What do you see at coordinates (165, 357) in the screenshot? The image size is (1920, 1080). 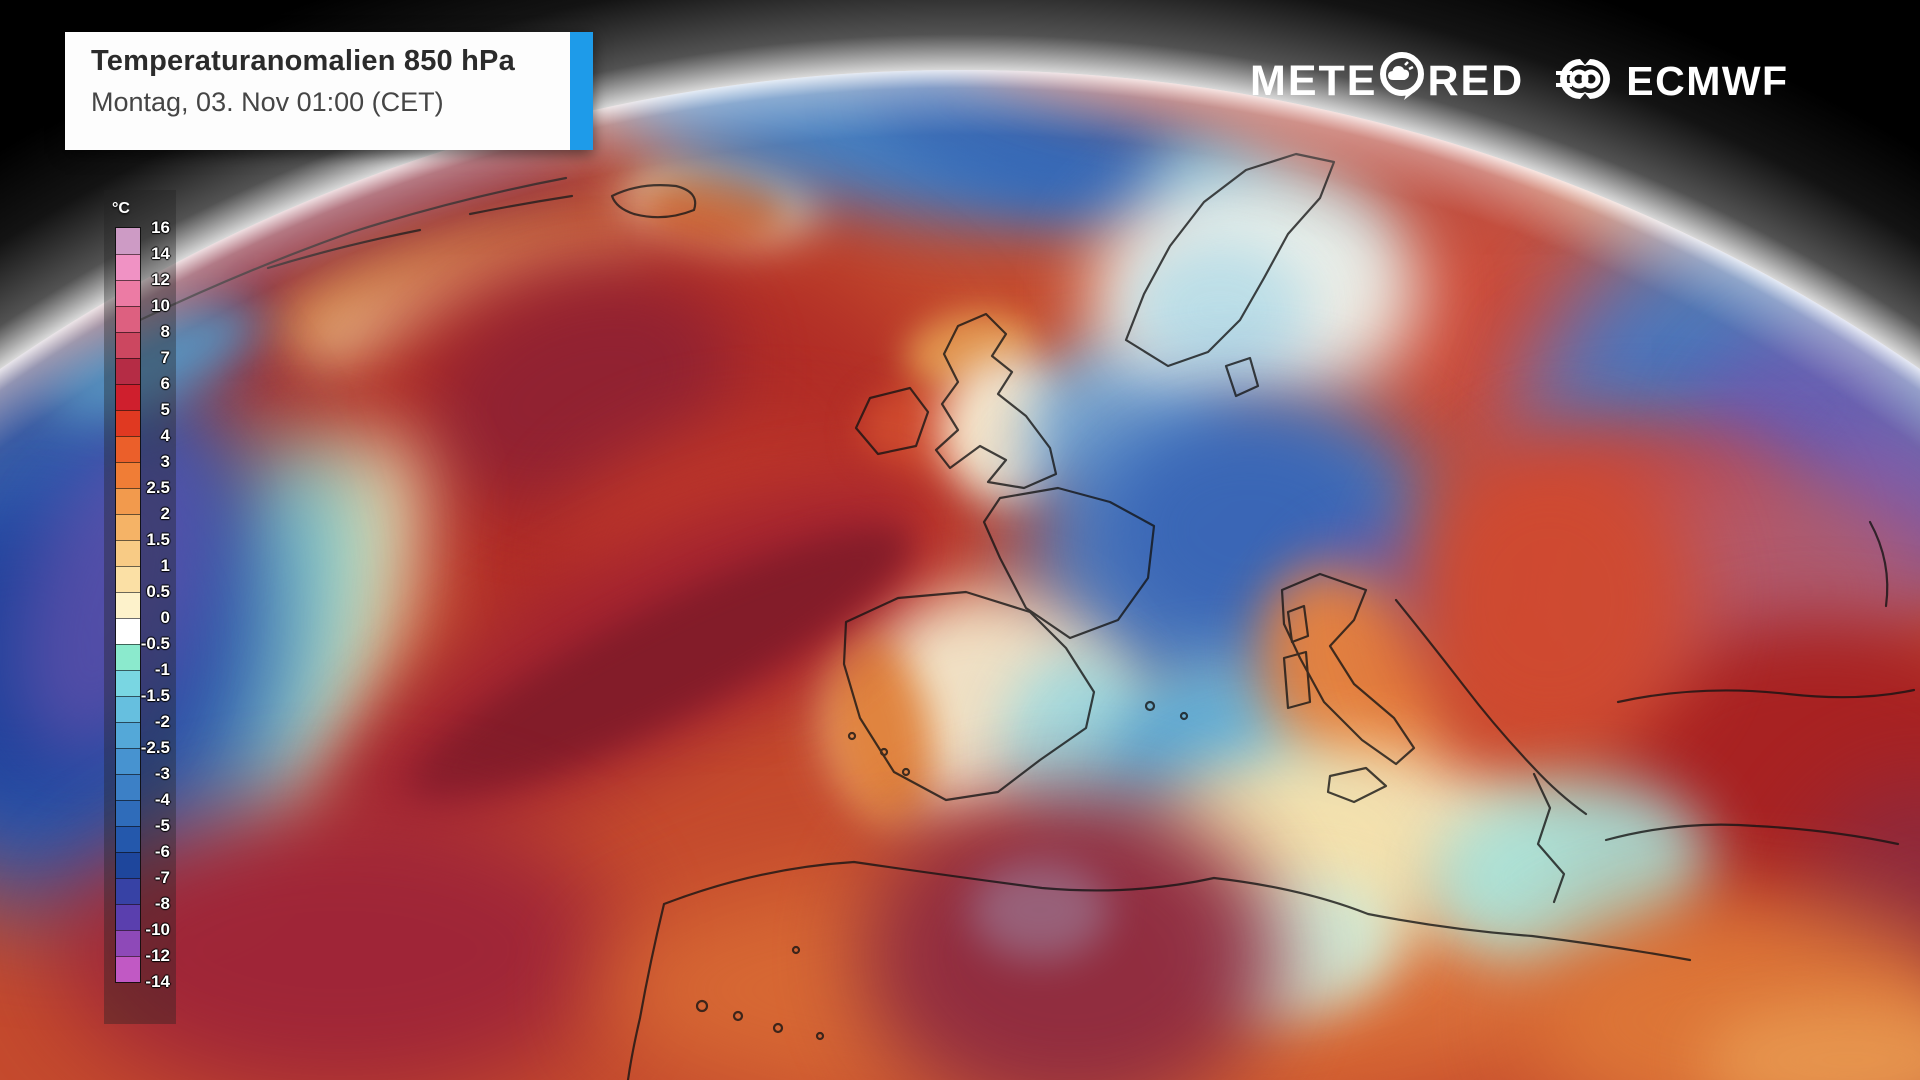 I see `scale-tick-label: 7` at bounding box center [165, 357].